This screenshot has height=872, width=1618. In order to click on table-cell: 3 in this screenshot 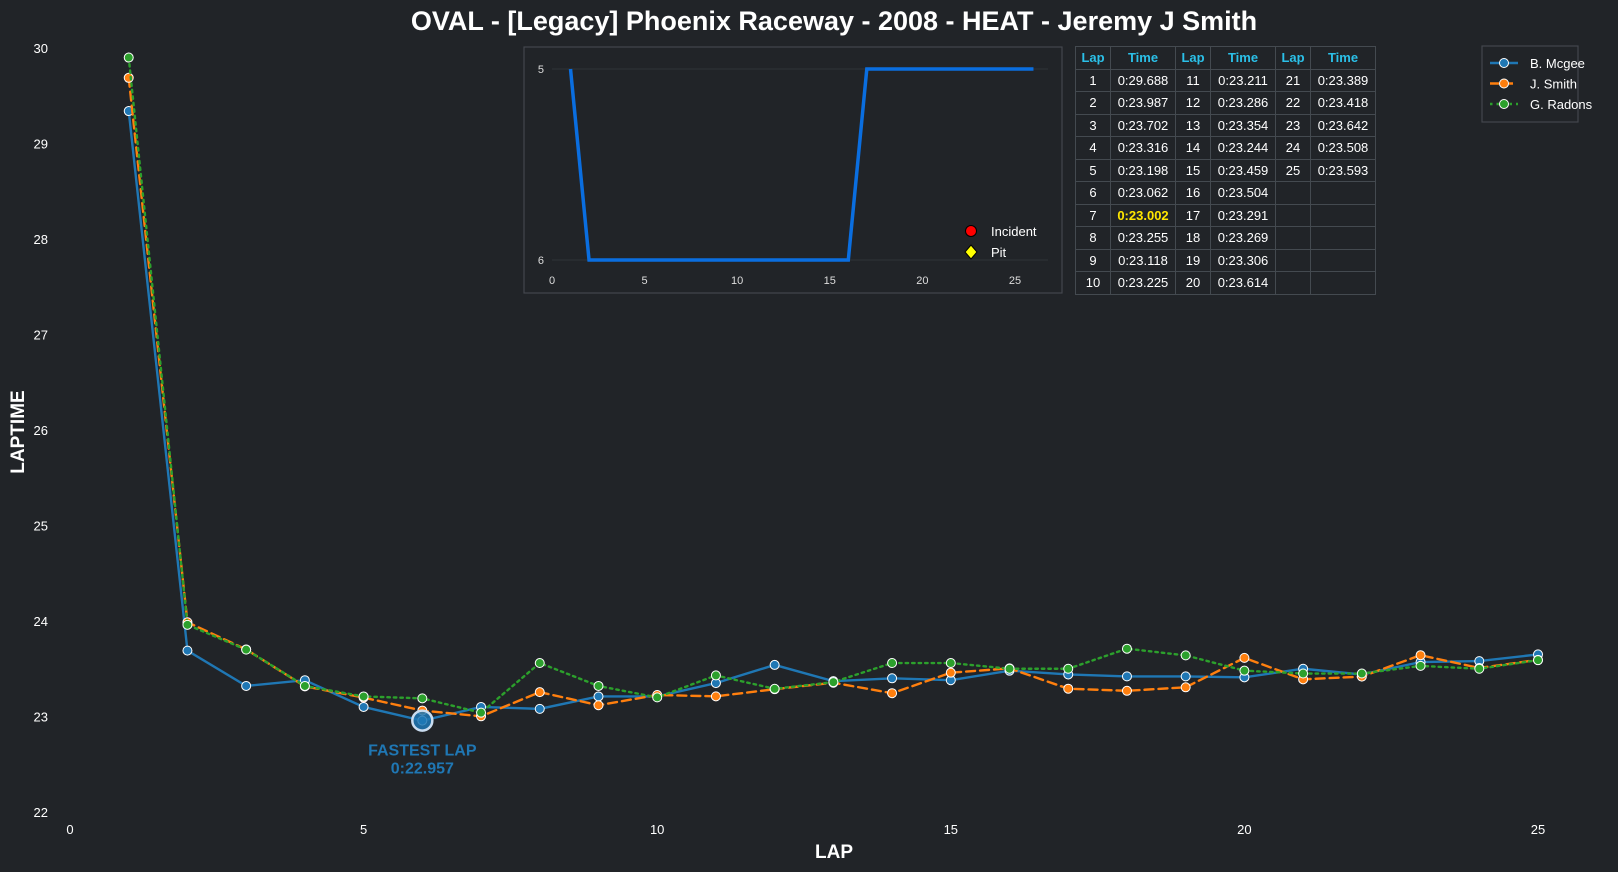, I will do `click(1093, 125)`.